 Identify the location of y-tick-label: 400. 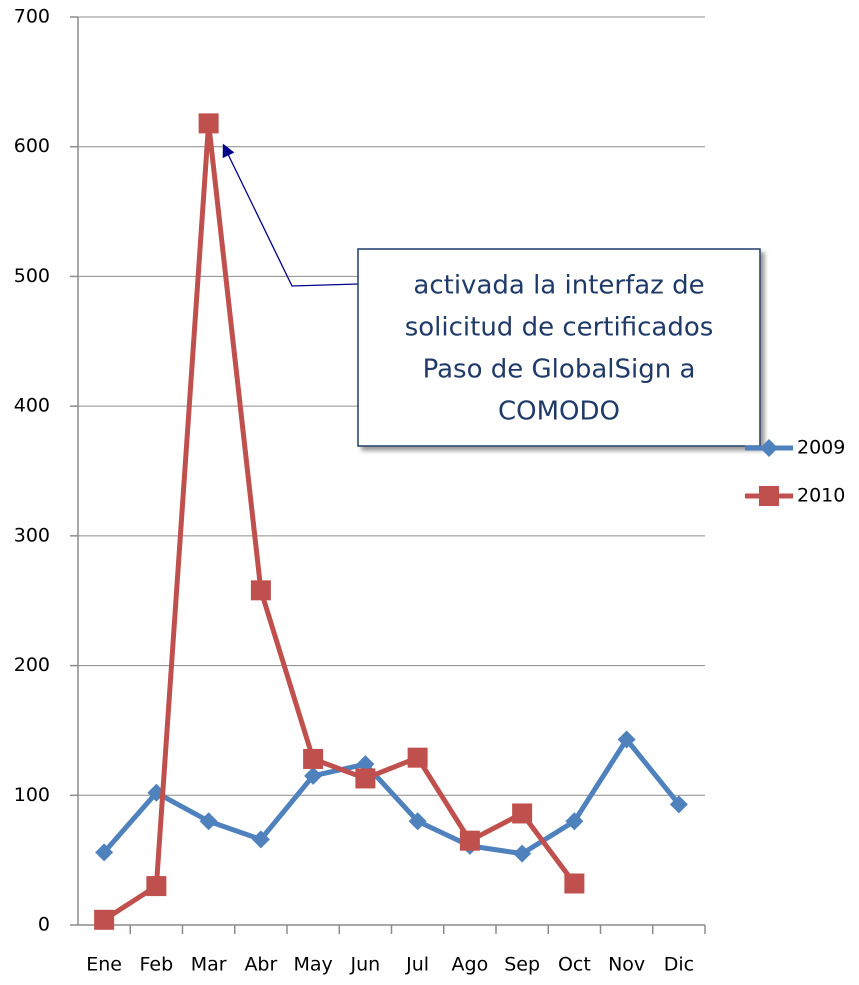
(32, 406).